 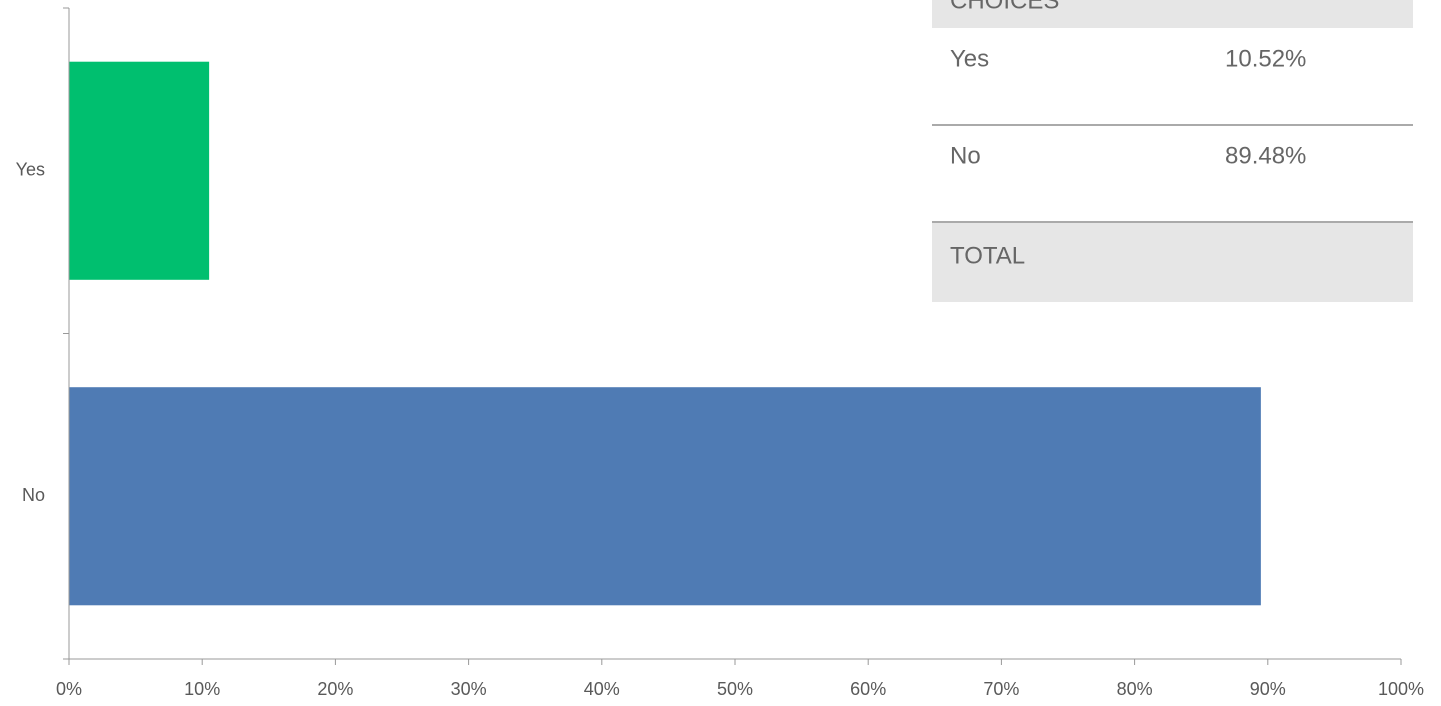 I want to click on x-tick-label: 0%, so click(x=69, y=689).